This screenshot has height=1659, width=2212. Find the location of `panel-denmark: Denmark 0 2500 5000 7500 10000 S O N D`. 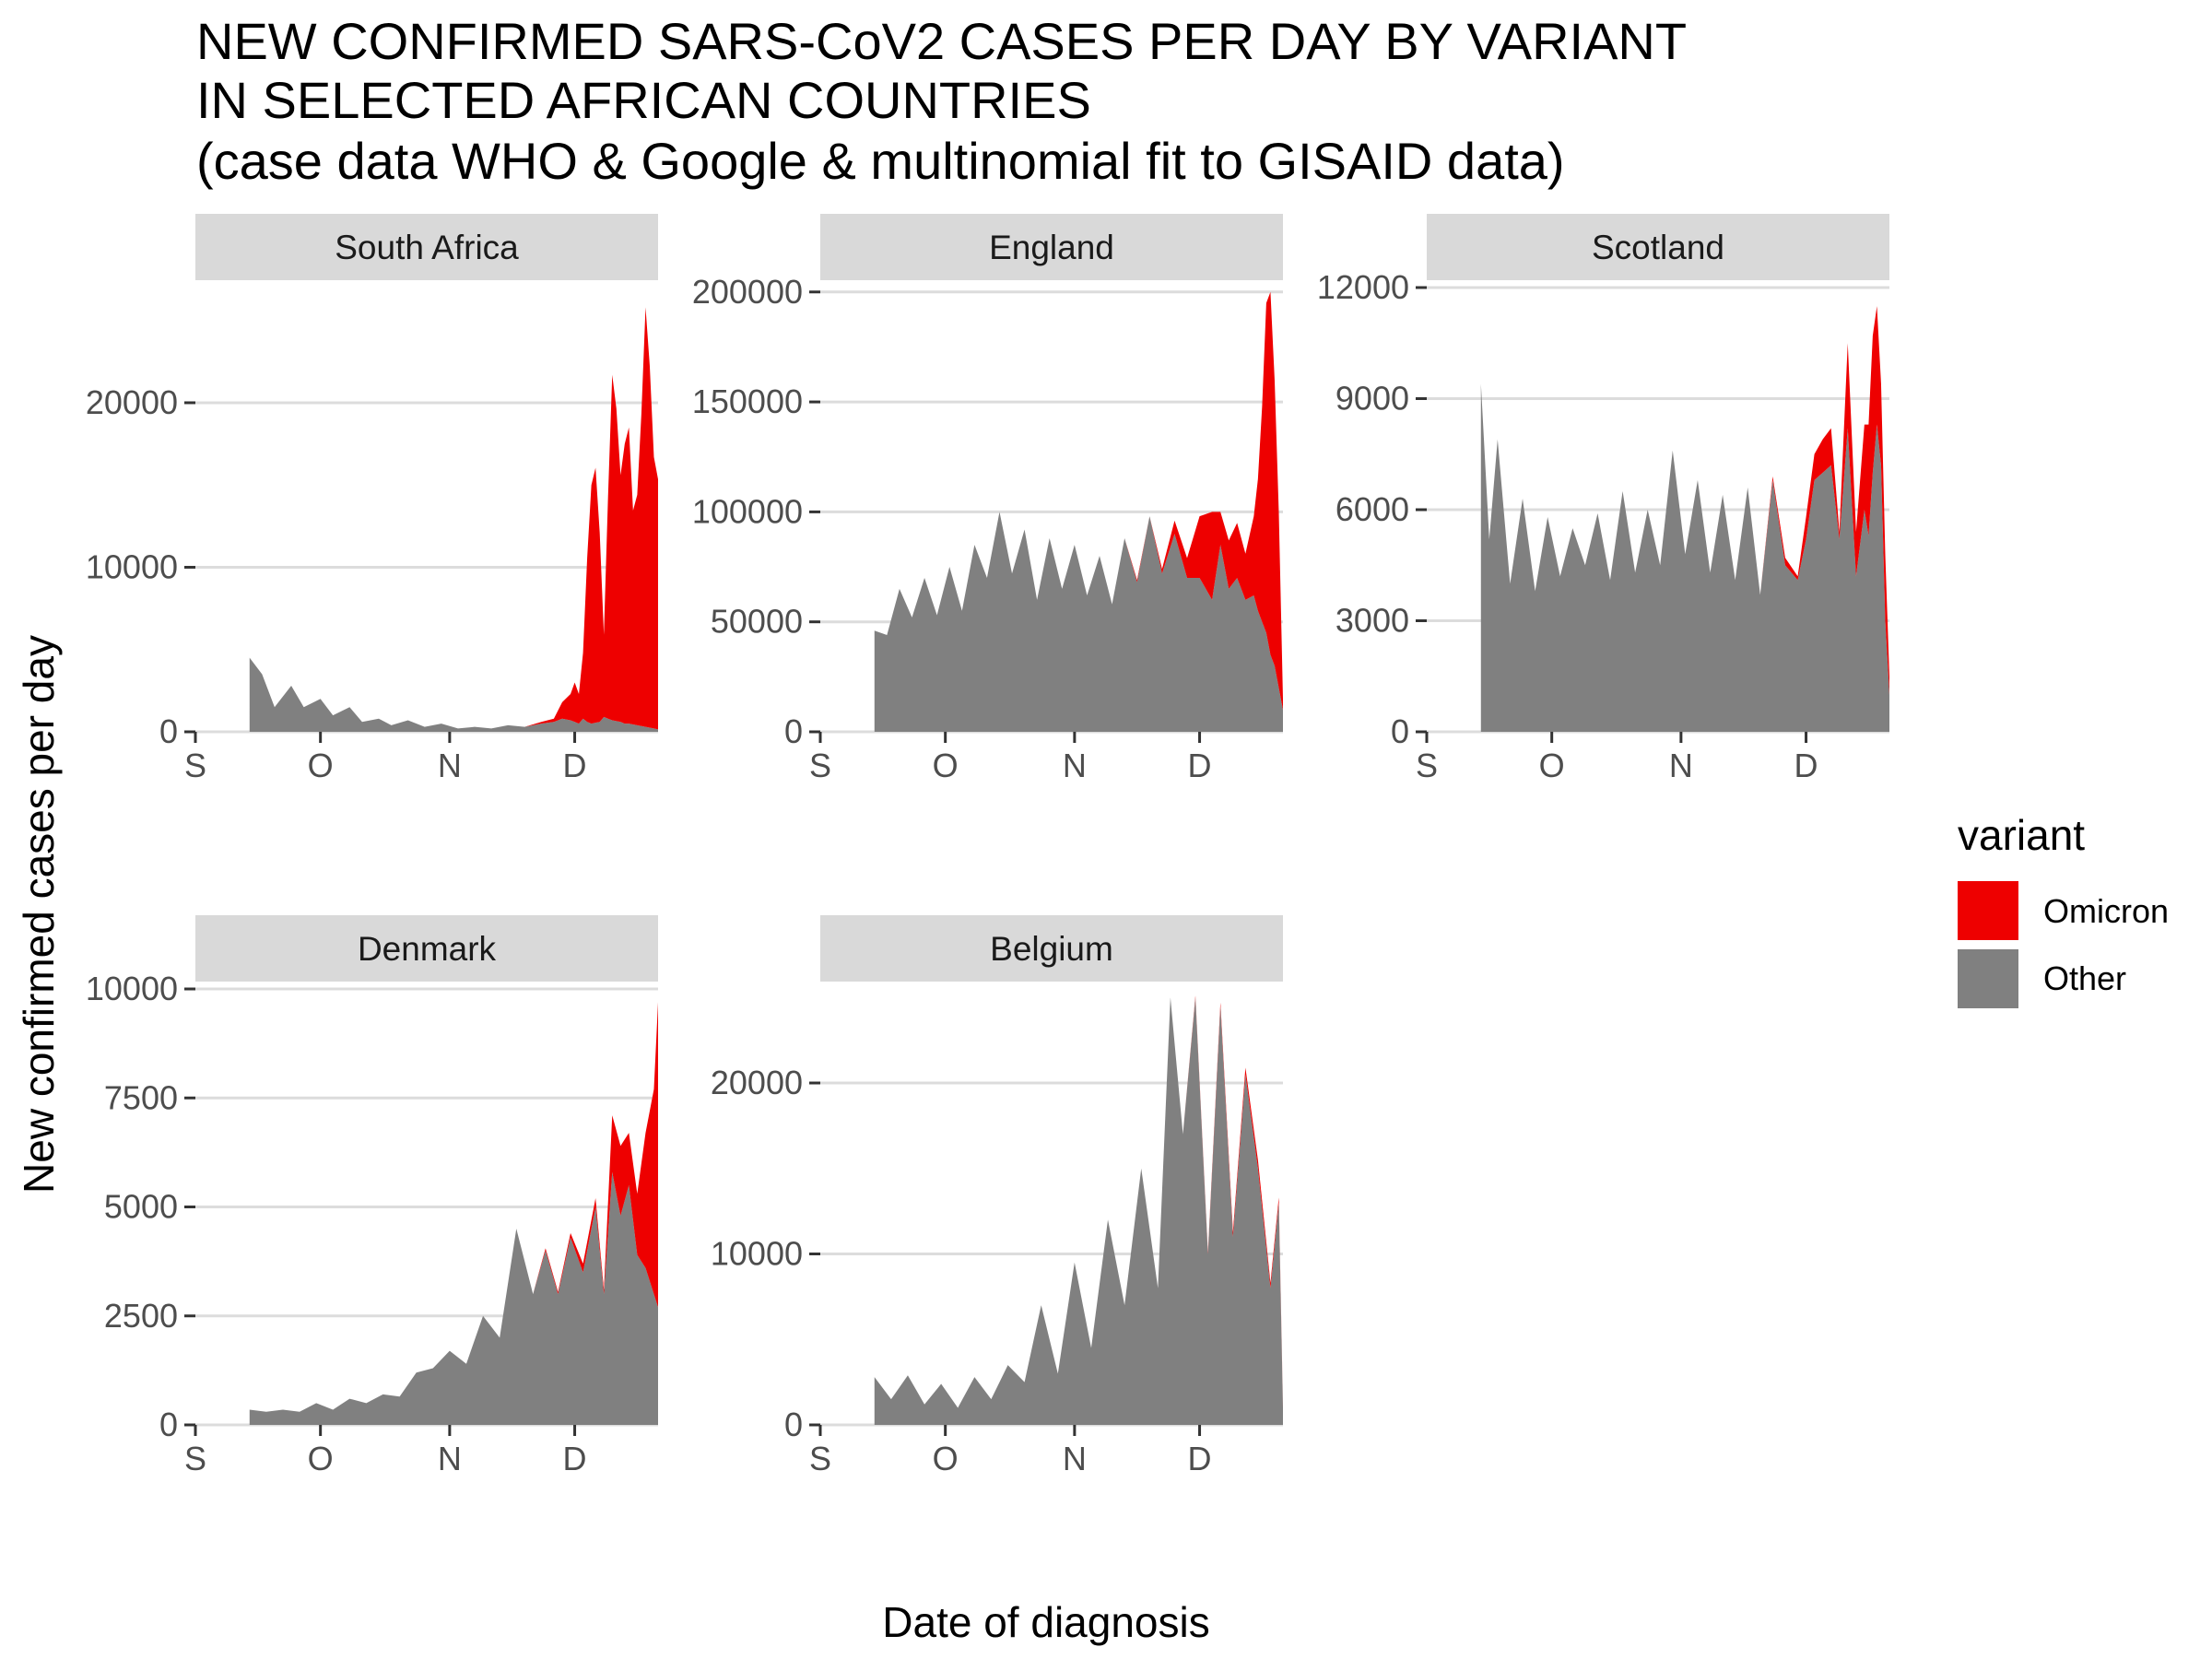

panel-denmark: Denmark 0 2500 5000 7500 10000 S O N D is located at coordinates (372, 1196).